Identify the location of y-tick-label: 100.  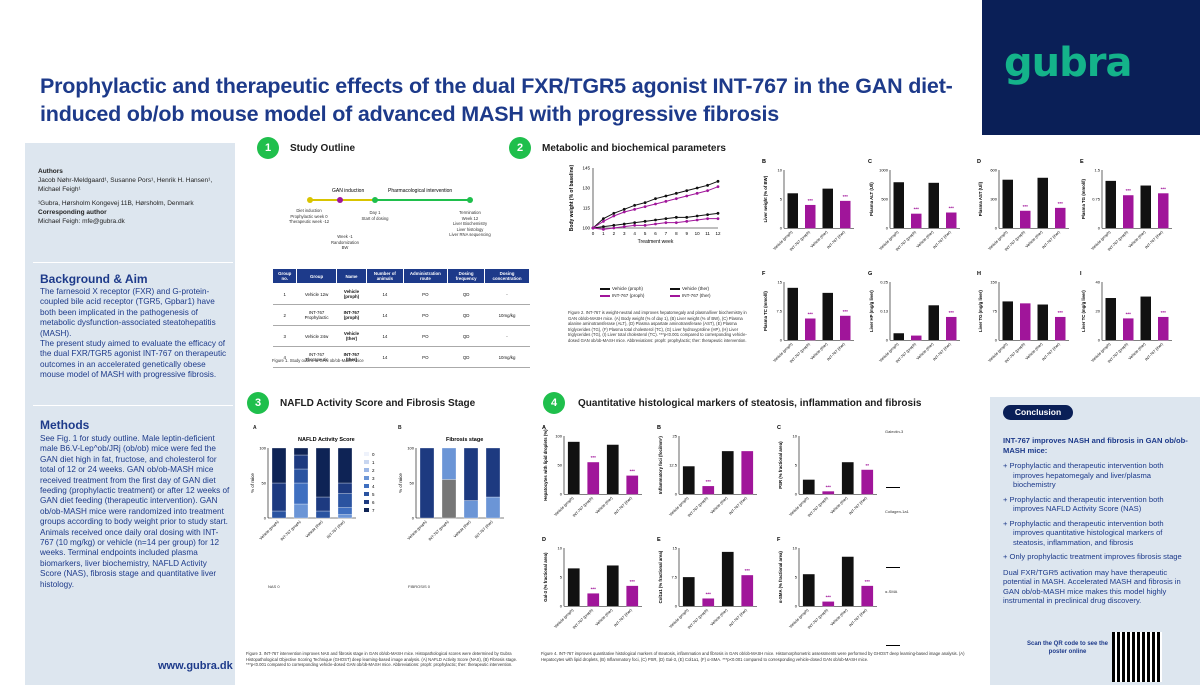
(262, 448).